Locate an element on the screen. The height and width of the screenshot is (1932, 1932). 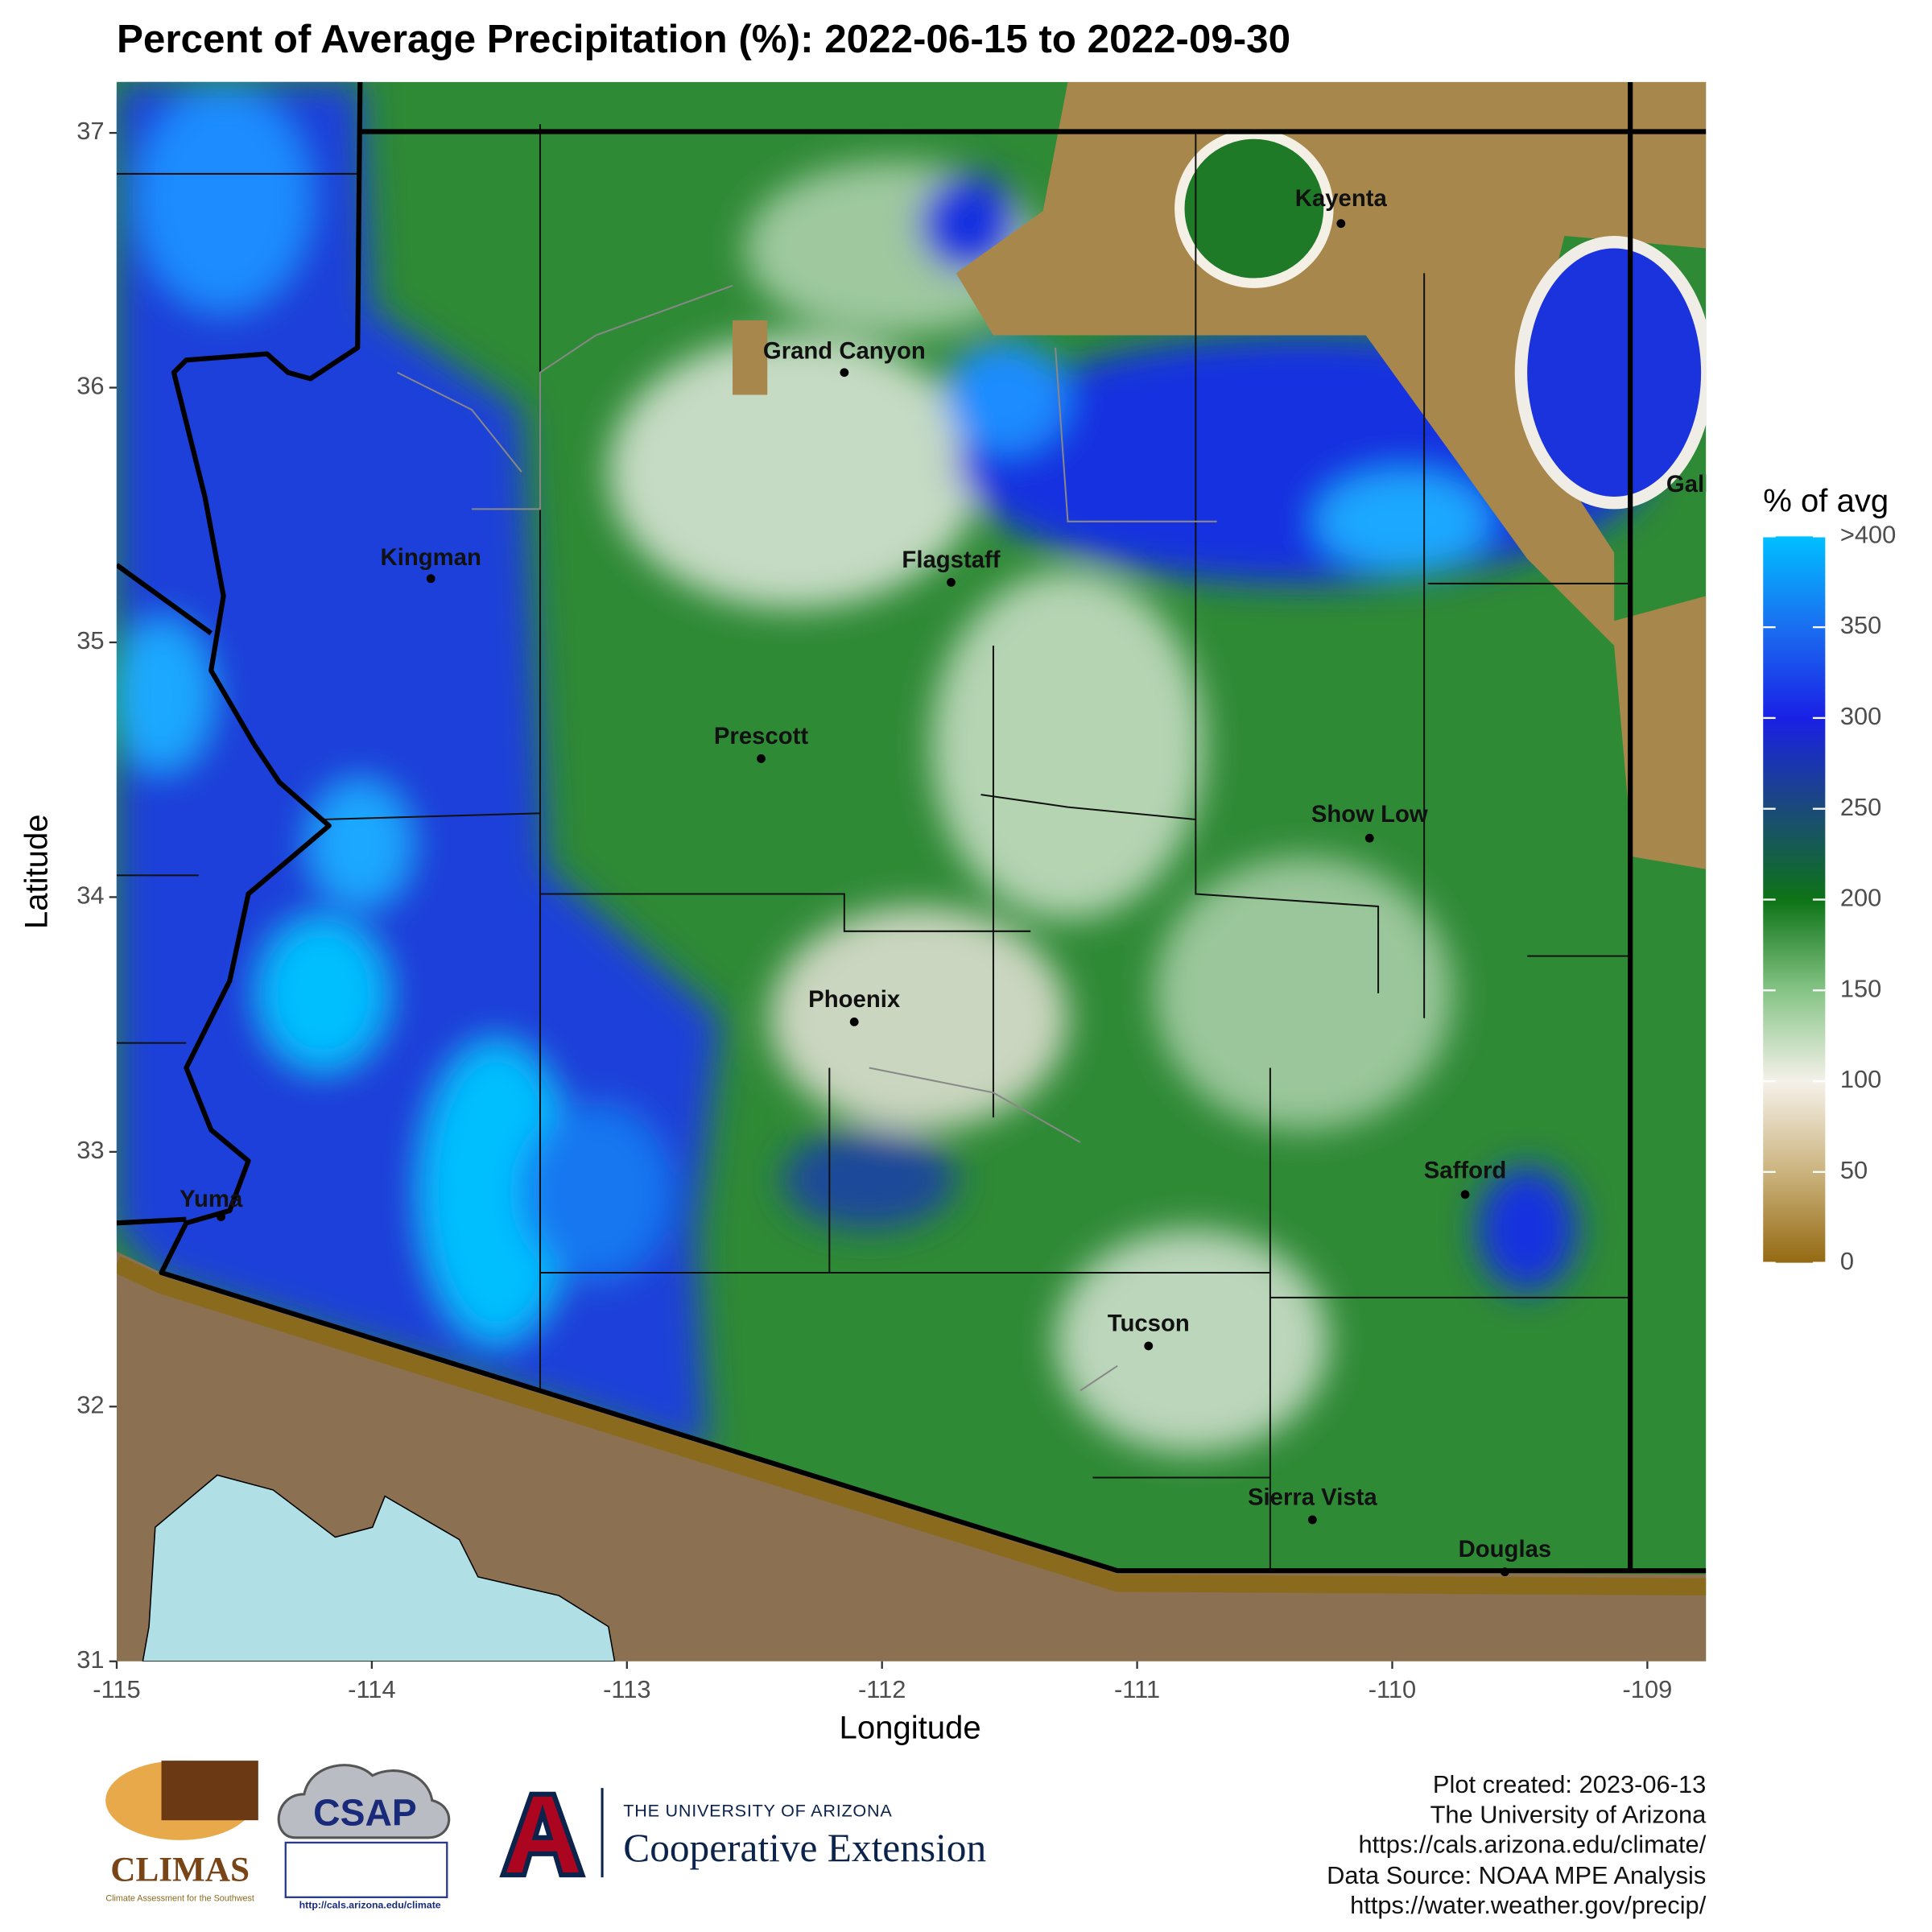
city-label: Douglas is located at coordinates (1505, 1549).